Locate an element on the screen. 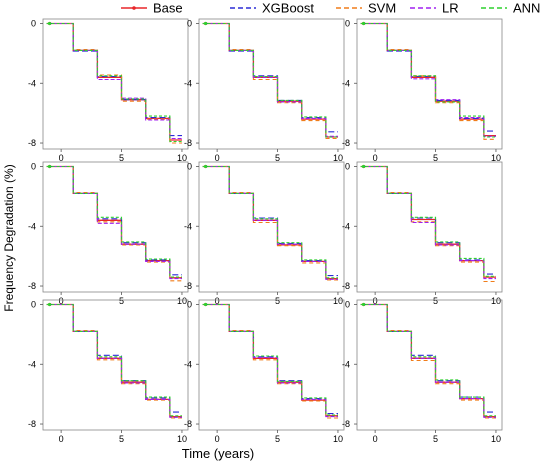 Image resolution: width=550 pixels, height=467 pixels. subplot-1-1: 0 5 10 0 -4 -8 is located at coordinates (108, 90).